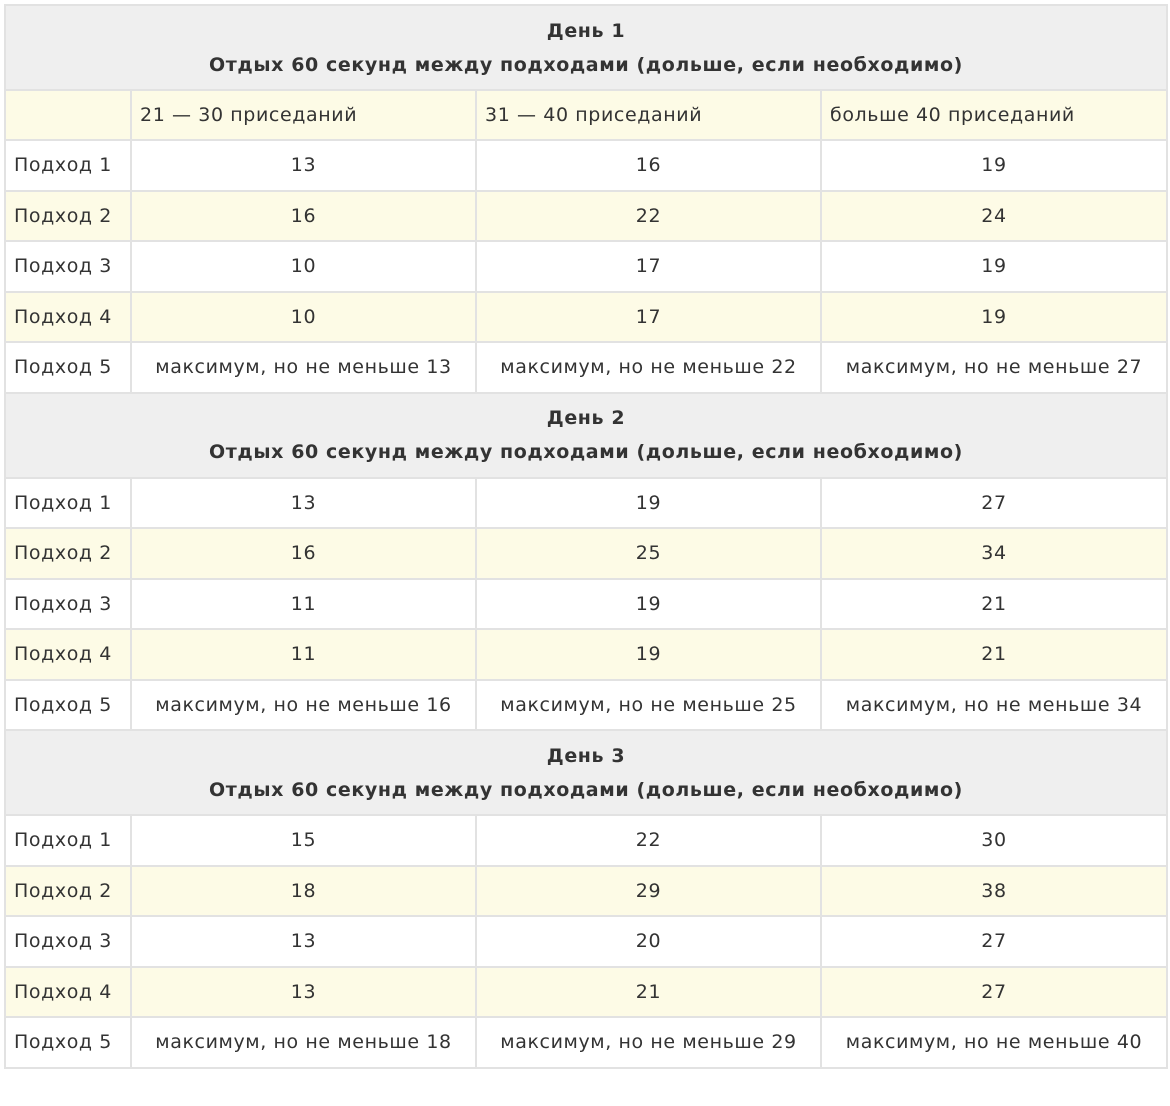 This screenshot has width=1170, height=1106. What do you see at coordinates (994, 1042) in the screenshot?
I see `rep-cell: максимум, но не меньше 40` at bounding box center [994, 1042].